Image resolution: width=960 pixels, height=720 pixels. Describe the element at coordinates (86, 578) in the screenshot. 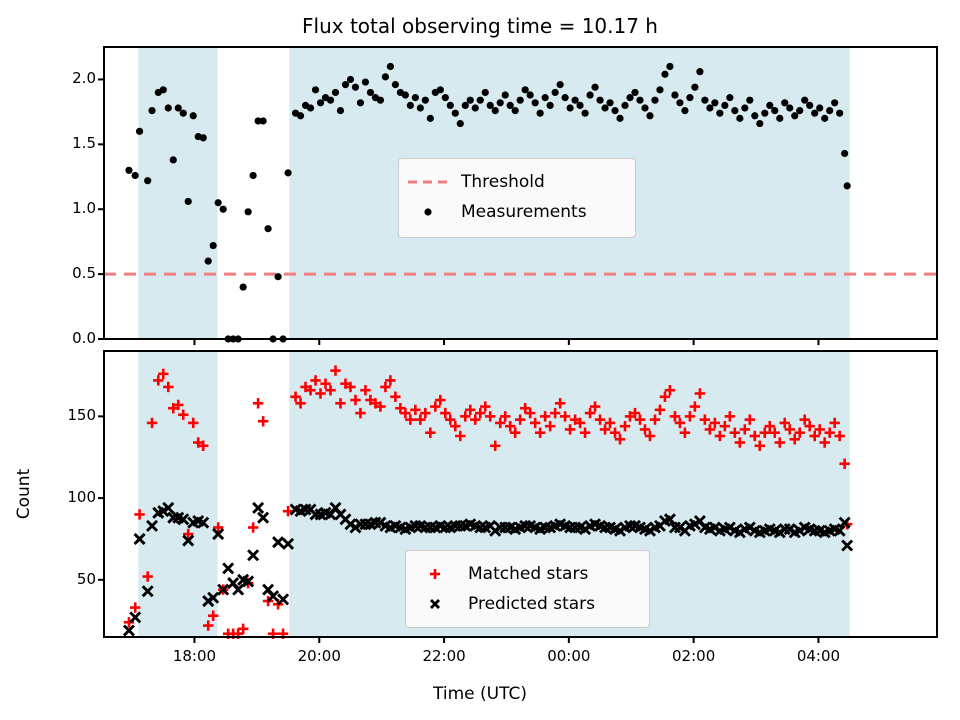

I see `ytick-label-bottom-0: 50` at that location.